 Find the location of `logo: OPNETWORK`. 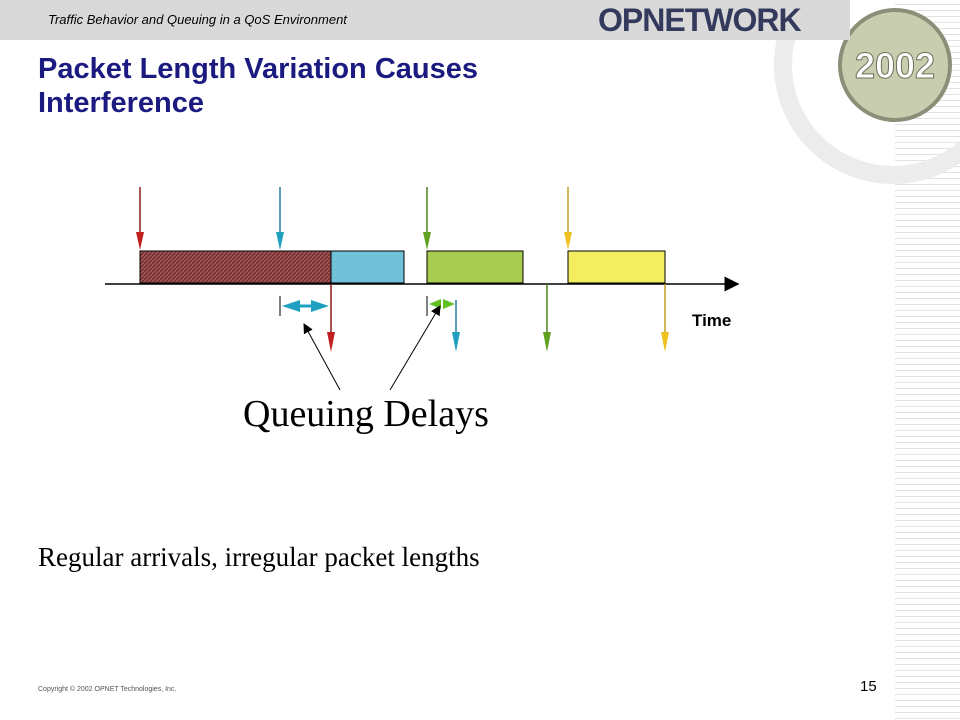

logo: OPNETWORK is located at coordinates (700, 20).